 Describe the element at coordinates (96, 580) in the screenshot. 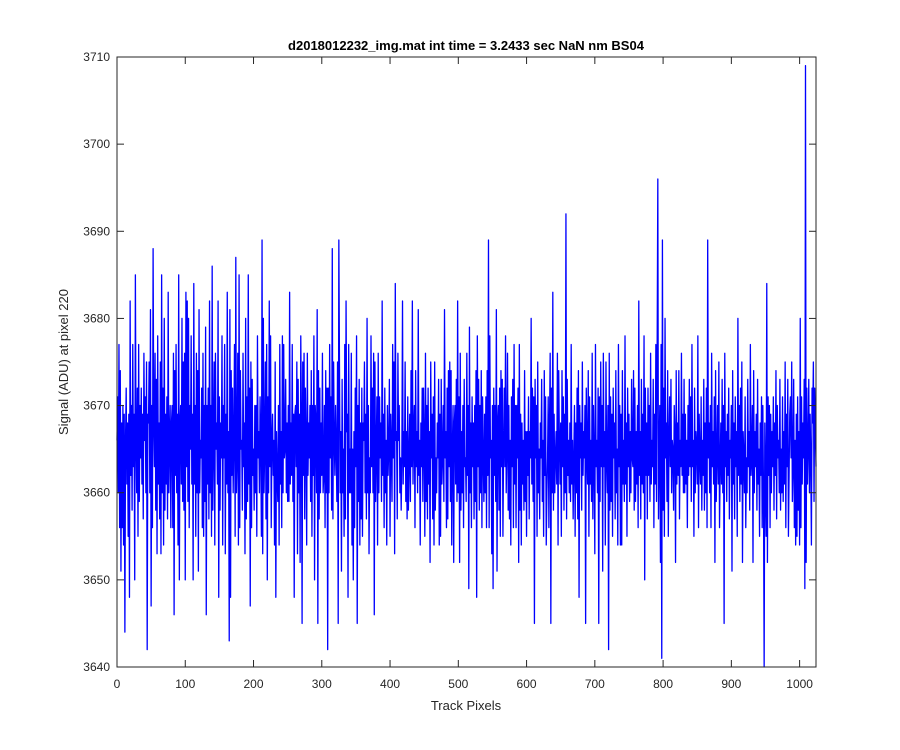

I see `y-tick-label: 3650` at that location.